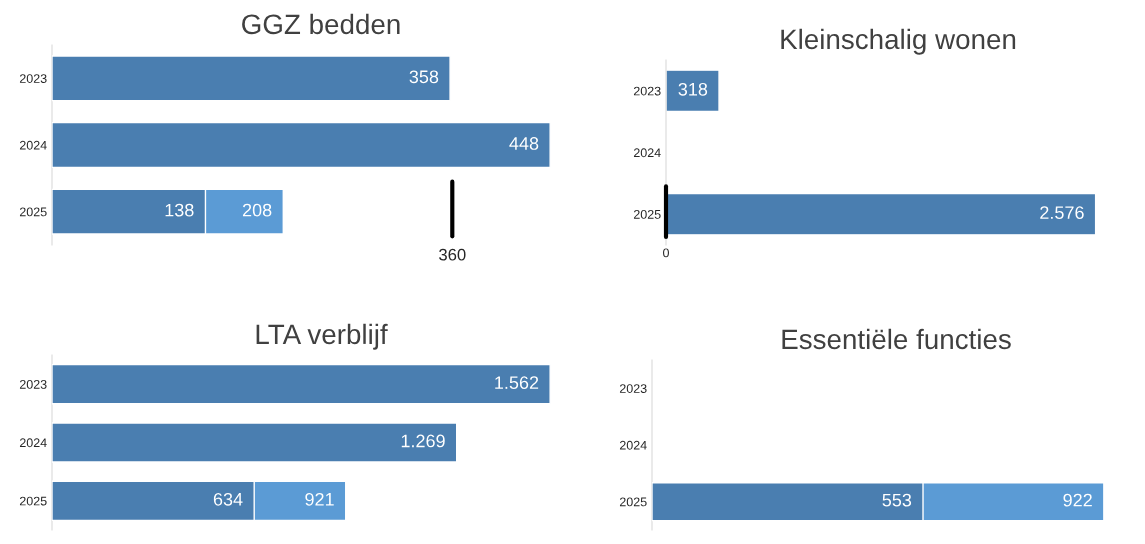 This screenshot has height=544, width=1145. Describe the element at coordinates (524, 143) in the screenshot. I see `data-label: 448` at that location.